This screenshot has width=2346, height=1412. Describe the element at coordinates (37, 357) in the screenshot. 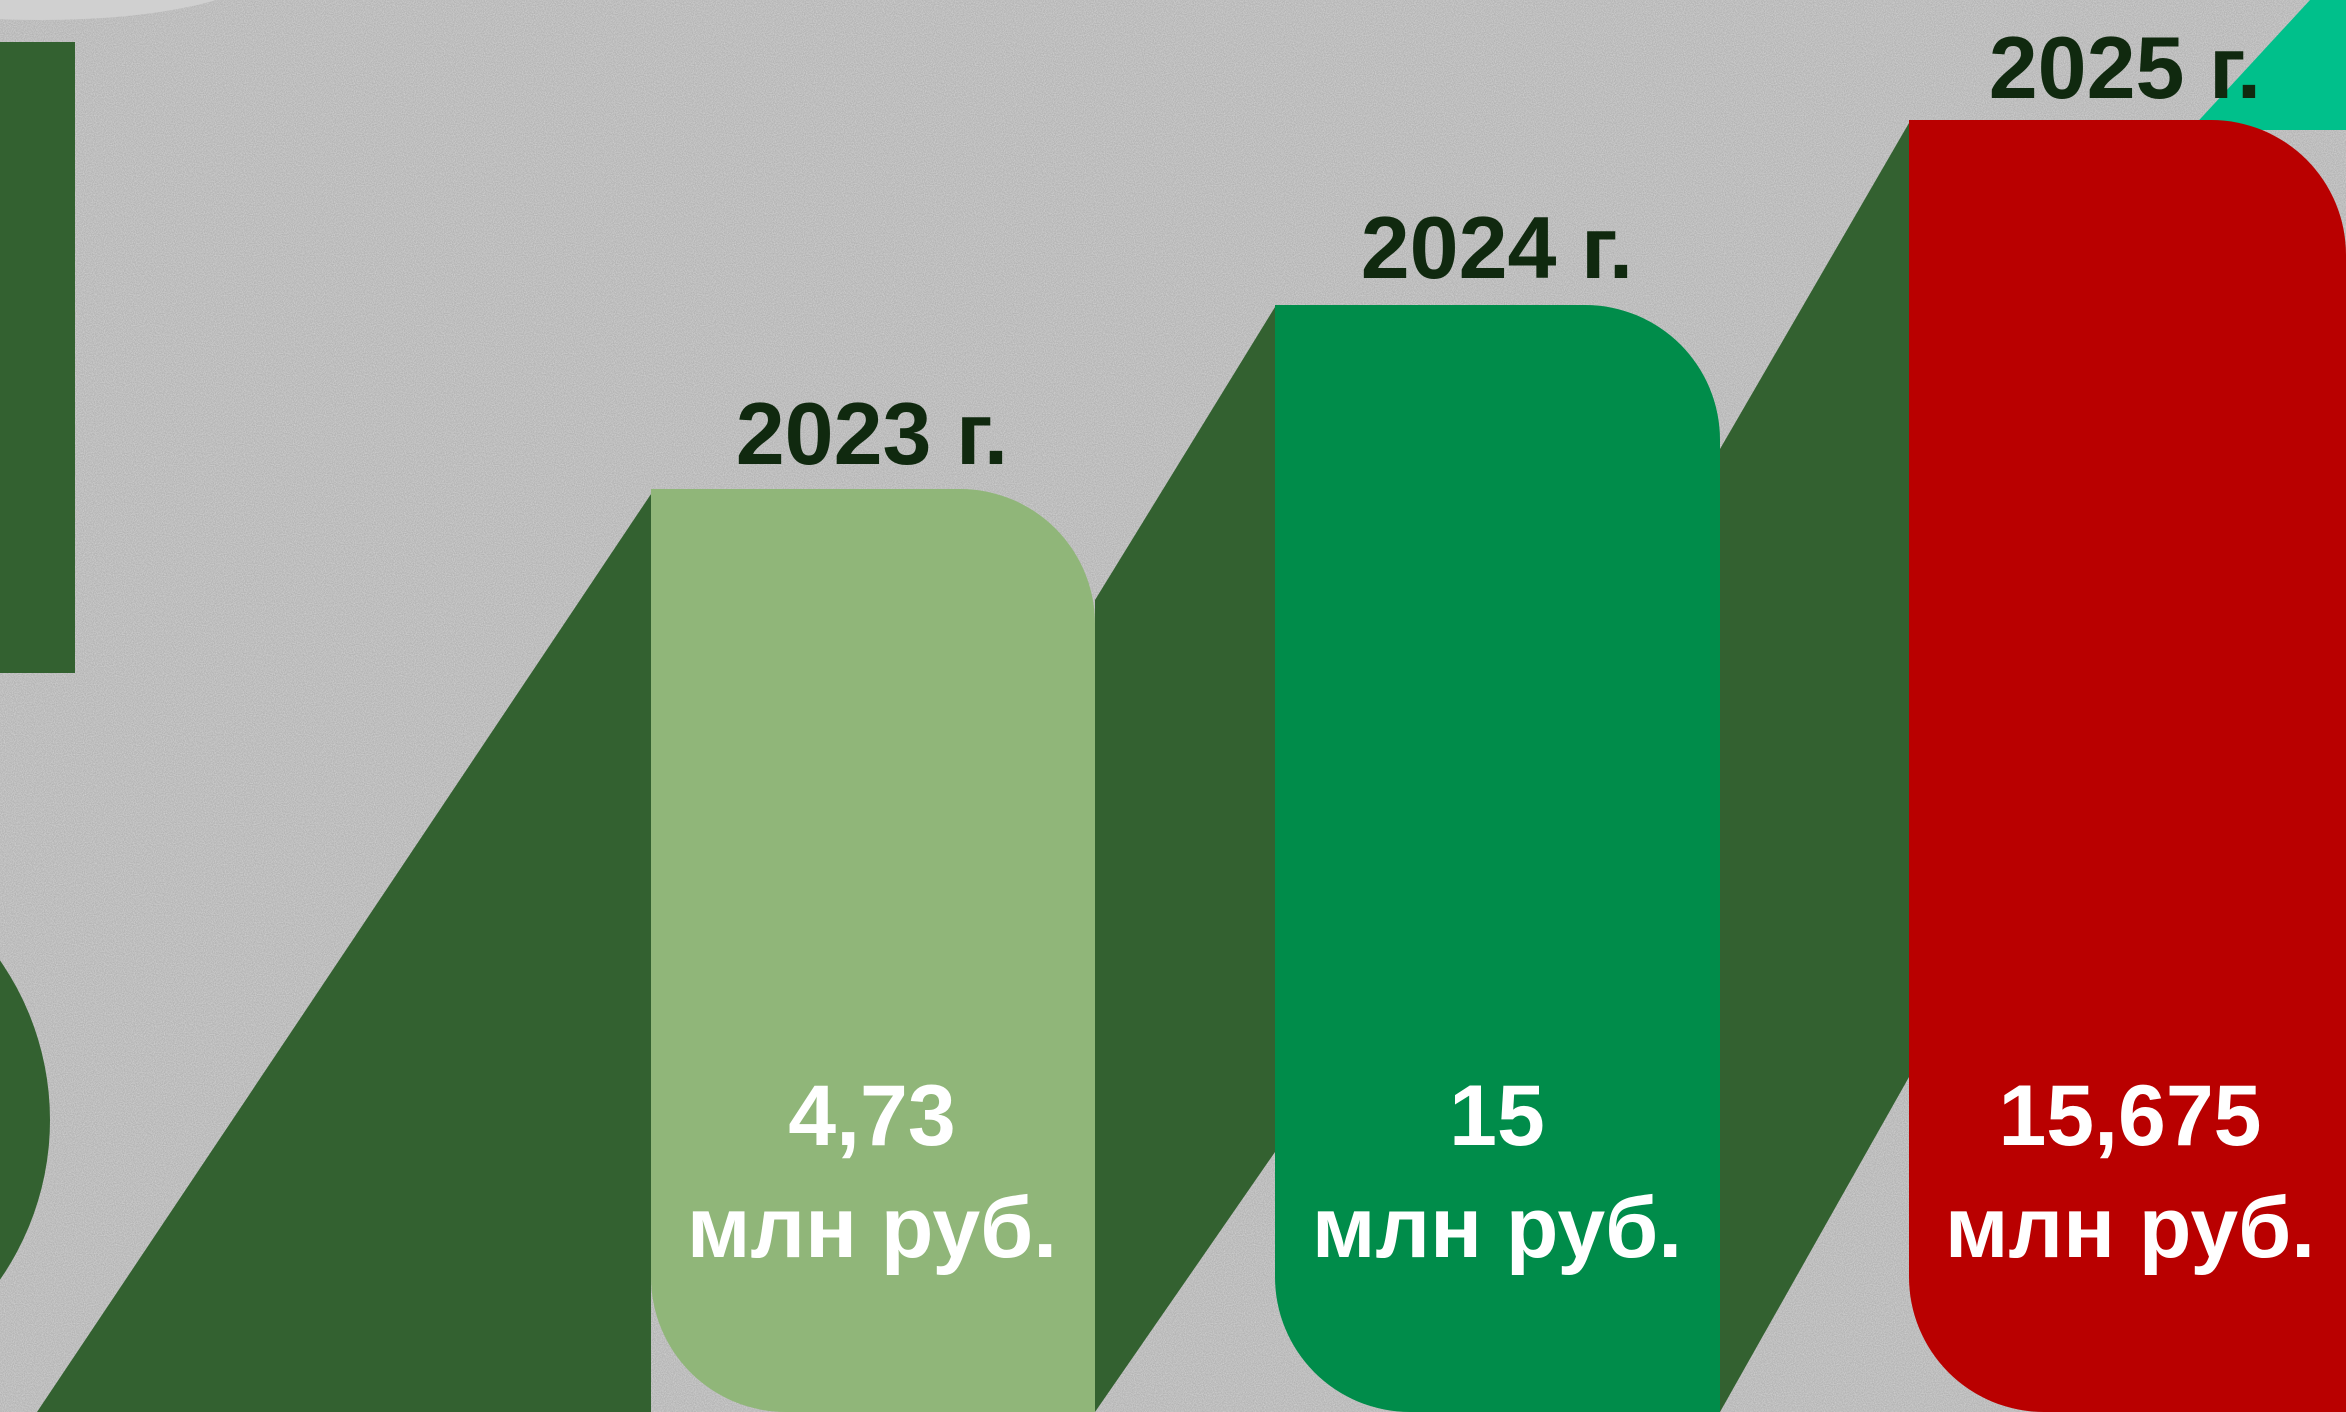

I see `decor-rect` at that location.